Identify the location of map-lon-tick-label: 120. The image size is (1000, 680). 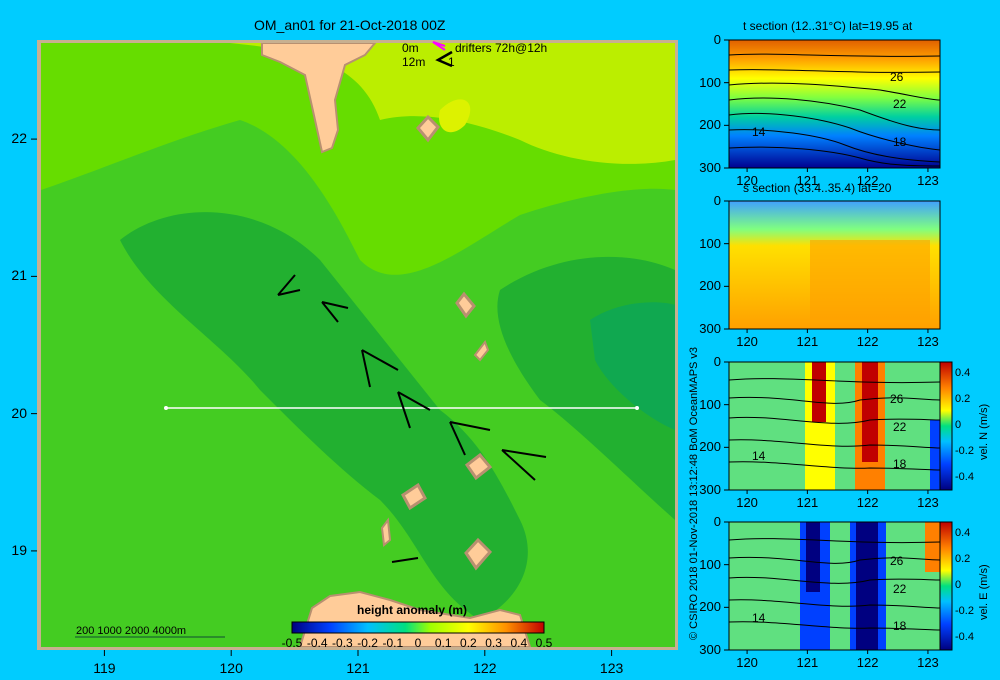
(231, 668).